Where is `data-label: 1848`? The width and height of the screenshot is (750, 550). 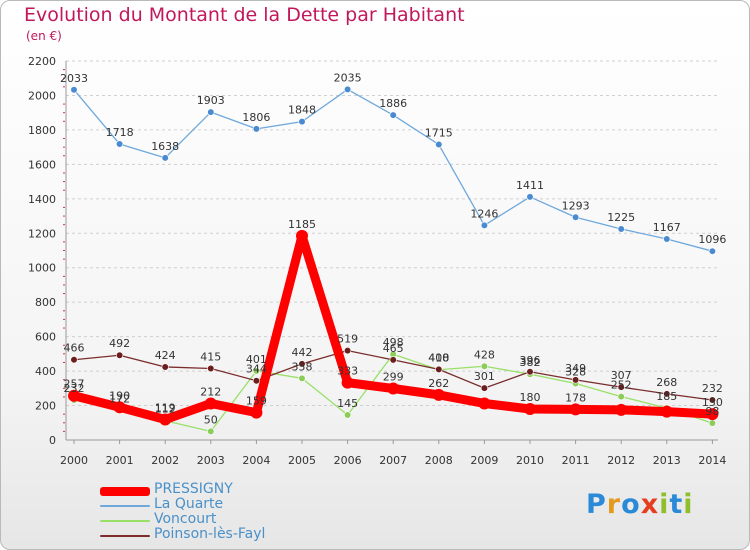
data-label: 1848 is located at coordinates (302, 110).